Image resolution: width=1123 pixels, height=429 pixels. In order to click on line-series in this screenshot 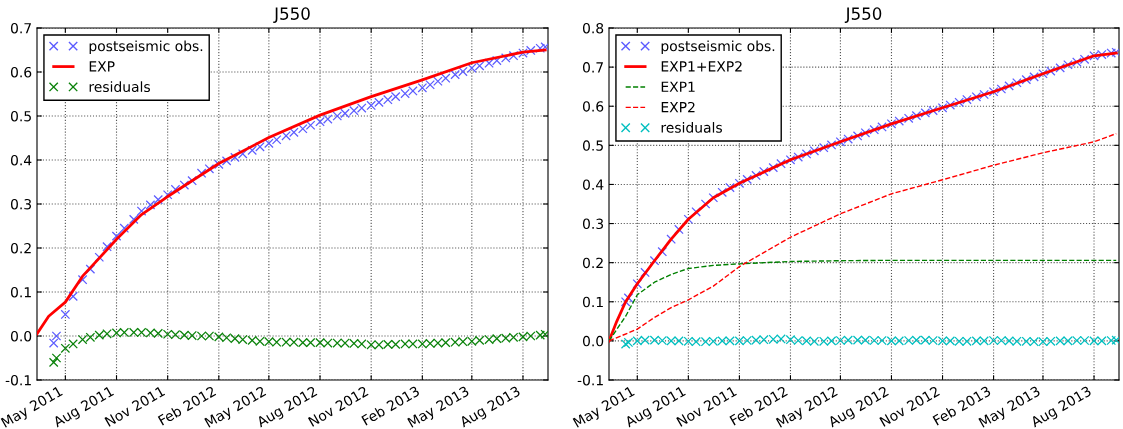, I will do `click(863, 300)`.